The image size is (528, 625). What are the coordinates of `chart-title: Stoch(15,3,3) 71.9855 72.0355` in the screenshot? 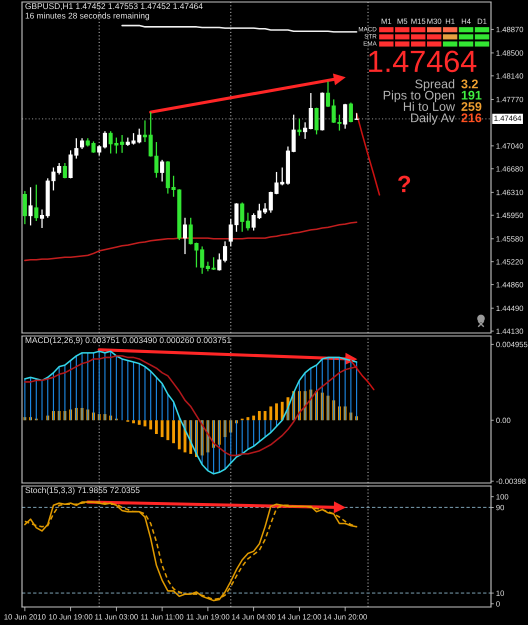 It's located at (82, 491).